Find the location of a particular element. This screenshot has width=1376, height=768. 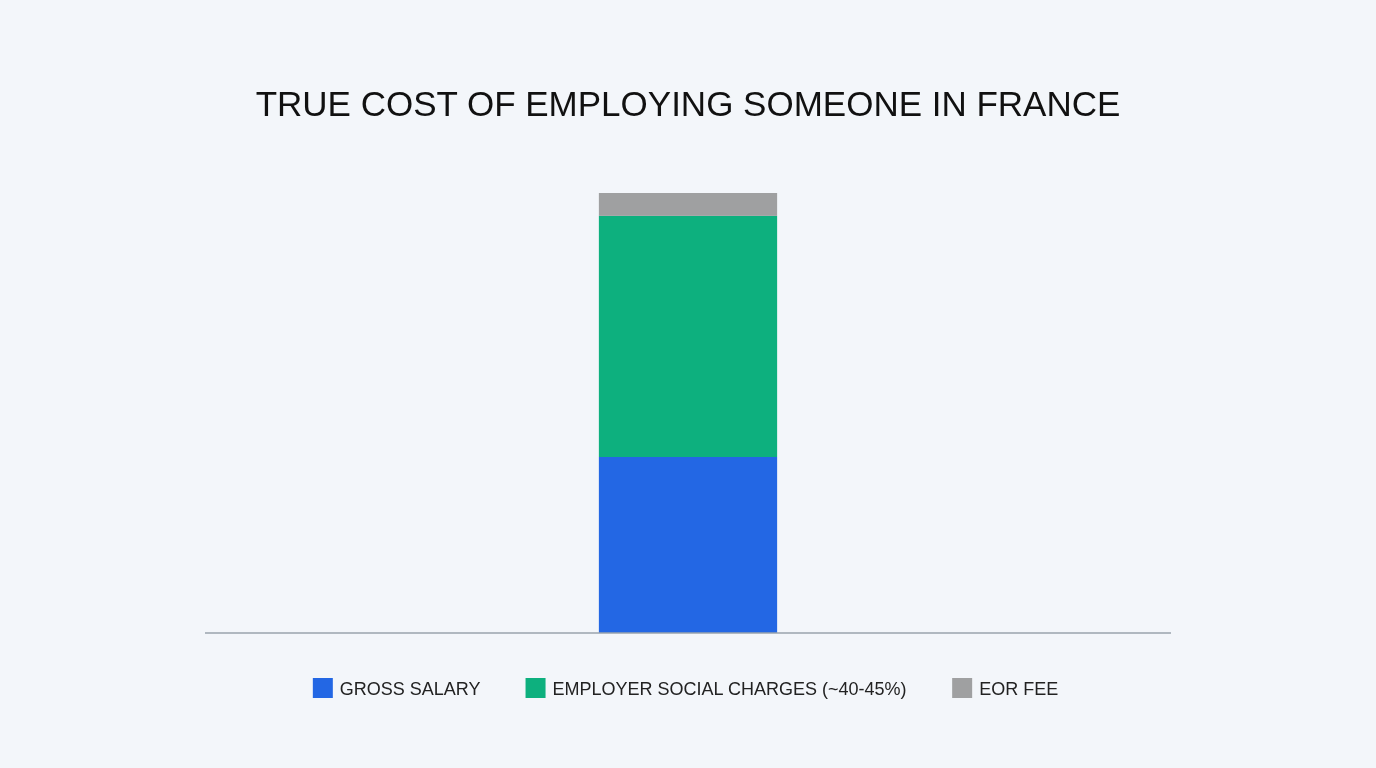

legend-label: EMPLOYER SOCIAL CHARGES (~40-45%) is located at coordinates (729, 688).